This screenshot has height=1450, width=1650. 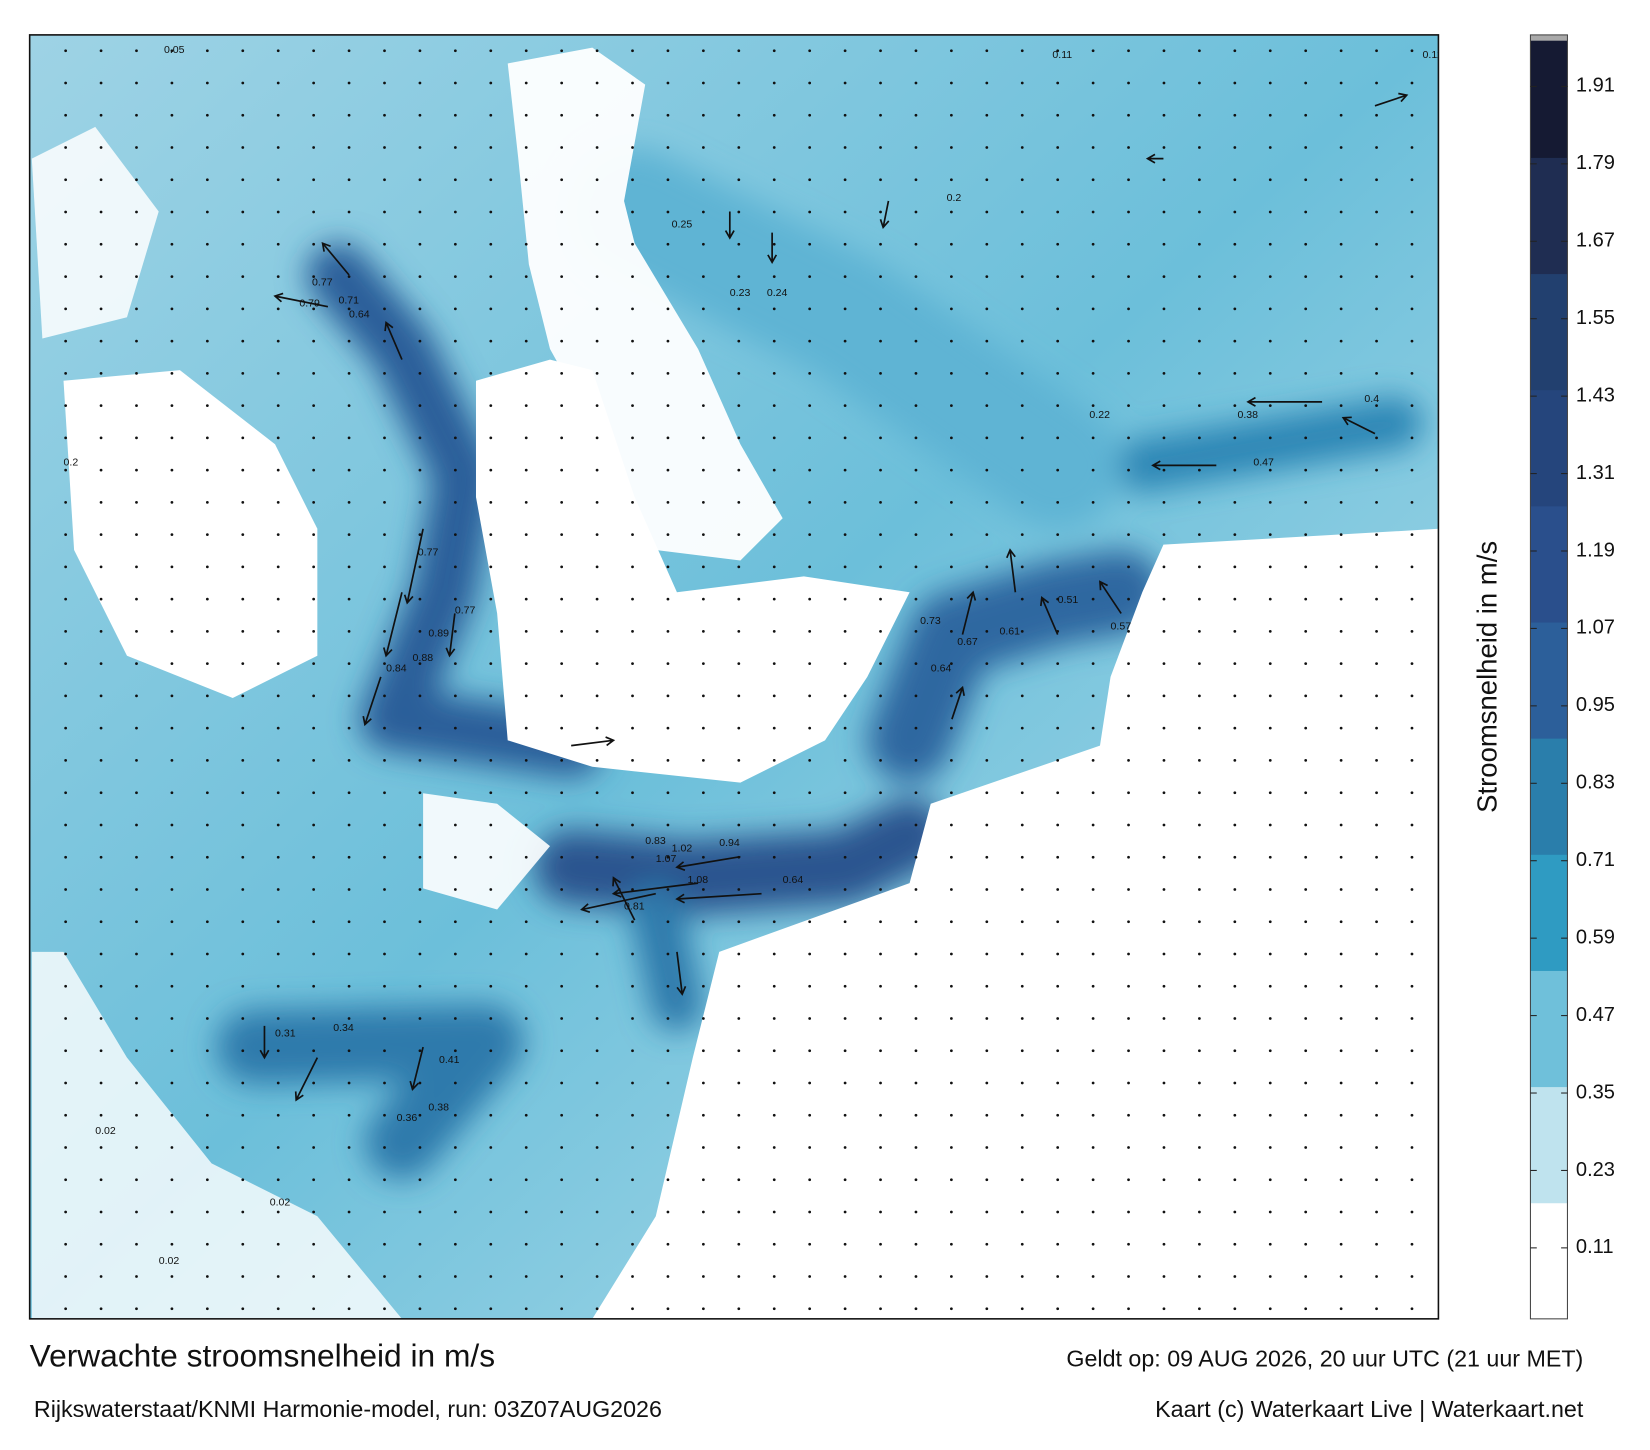 I want to click on speed-label: 0.94, so click(x=729, y=843).